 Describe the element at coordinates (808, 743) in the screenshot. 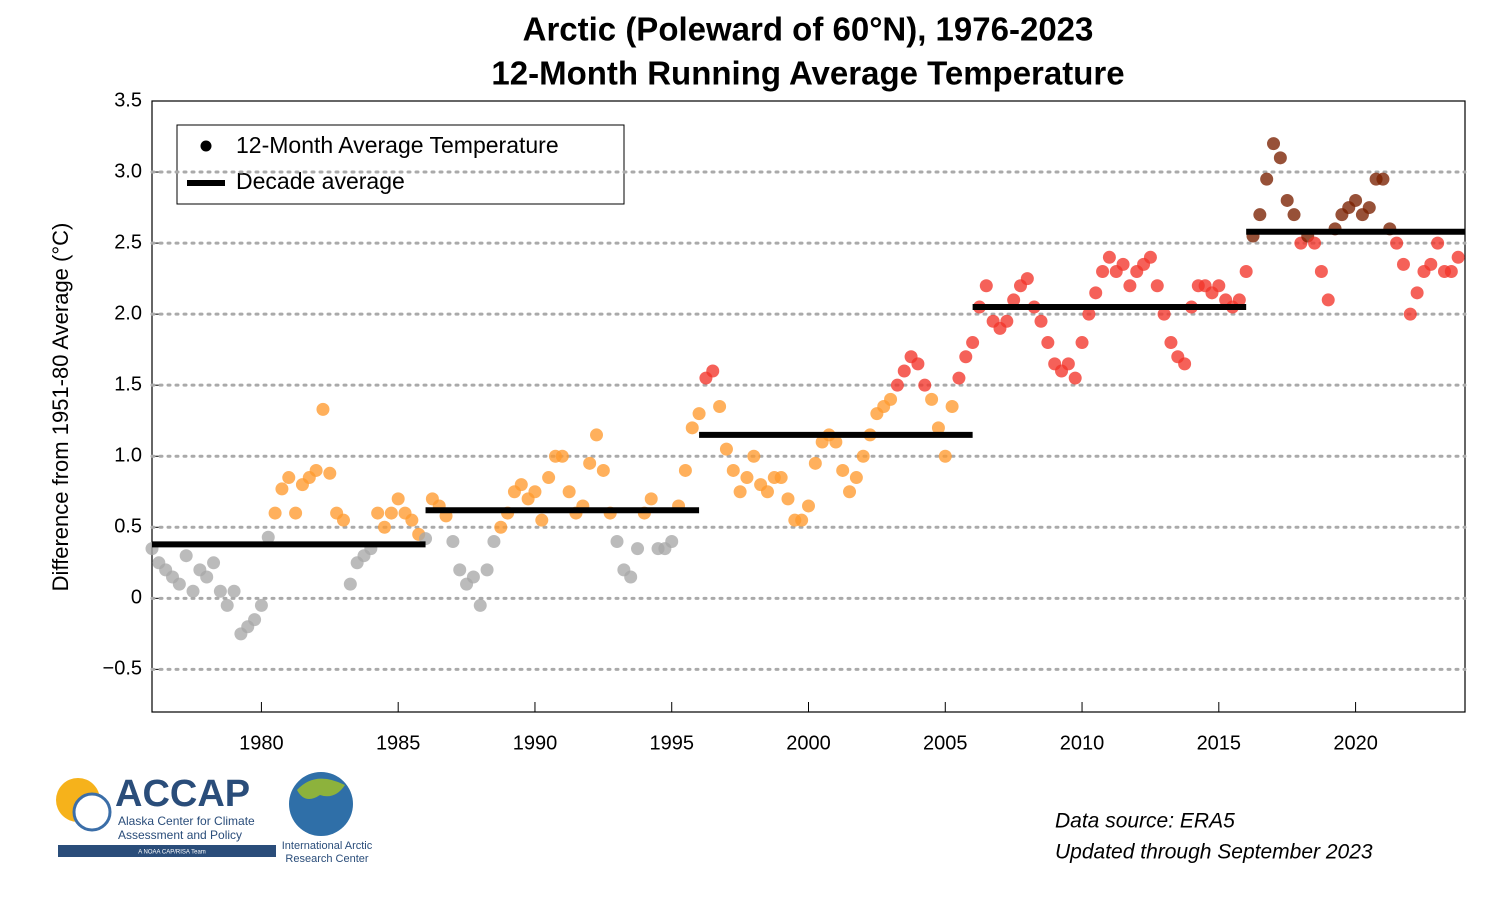

I see `x-tick-label: 2000` at that location.